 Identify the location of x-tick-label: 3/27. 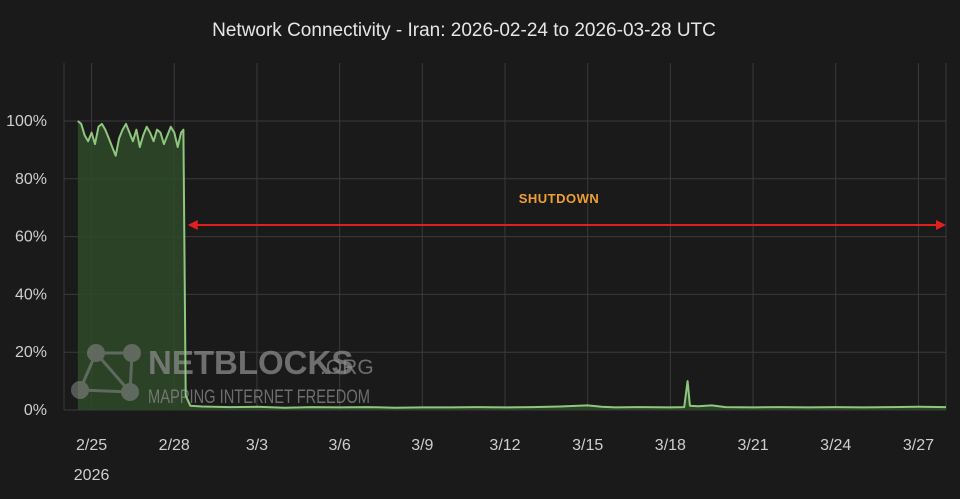
(918, 445).